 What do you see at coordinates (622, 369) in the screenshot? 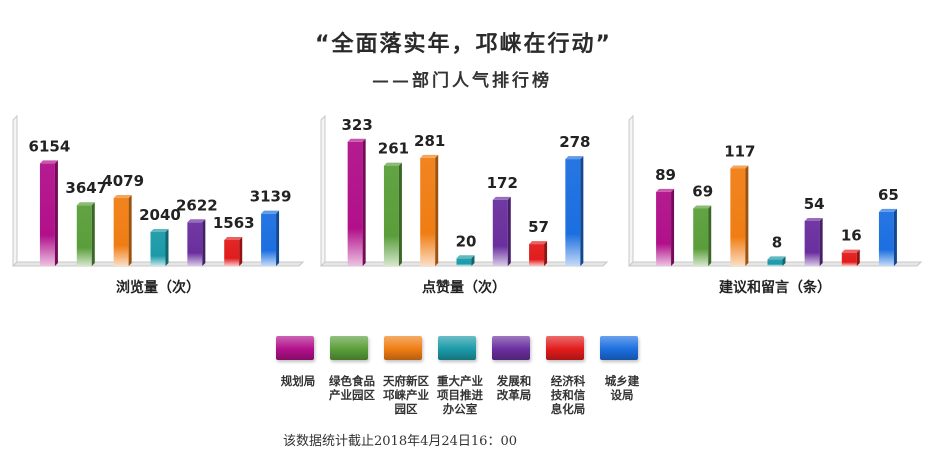
I see `legend-item: 城乡建 设局` at bounding box center [622, 369].